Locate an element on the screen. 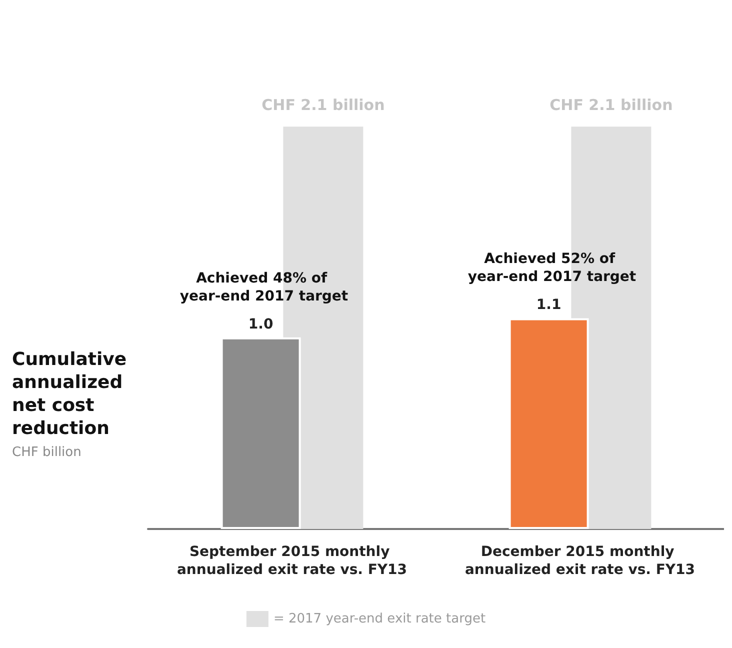  x-tick-label: December 2015 monthly annualized exit rate vs. FY13 is located at coordinates (580, 561).